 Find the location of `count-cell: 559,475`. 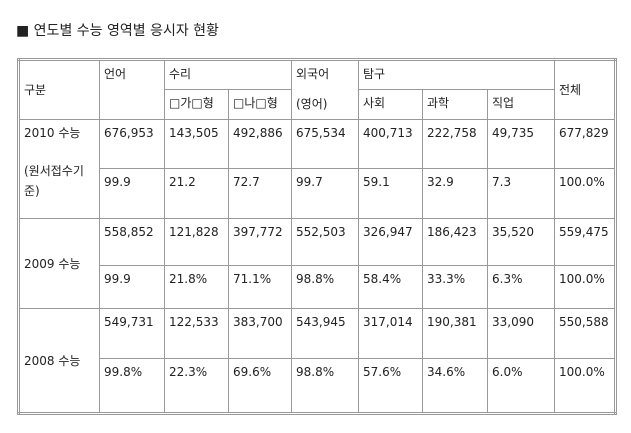

count-cell: 559,475 is located at coordinates (585, 242).